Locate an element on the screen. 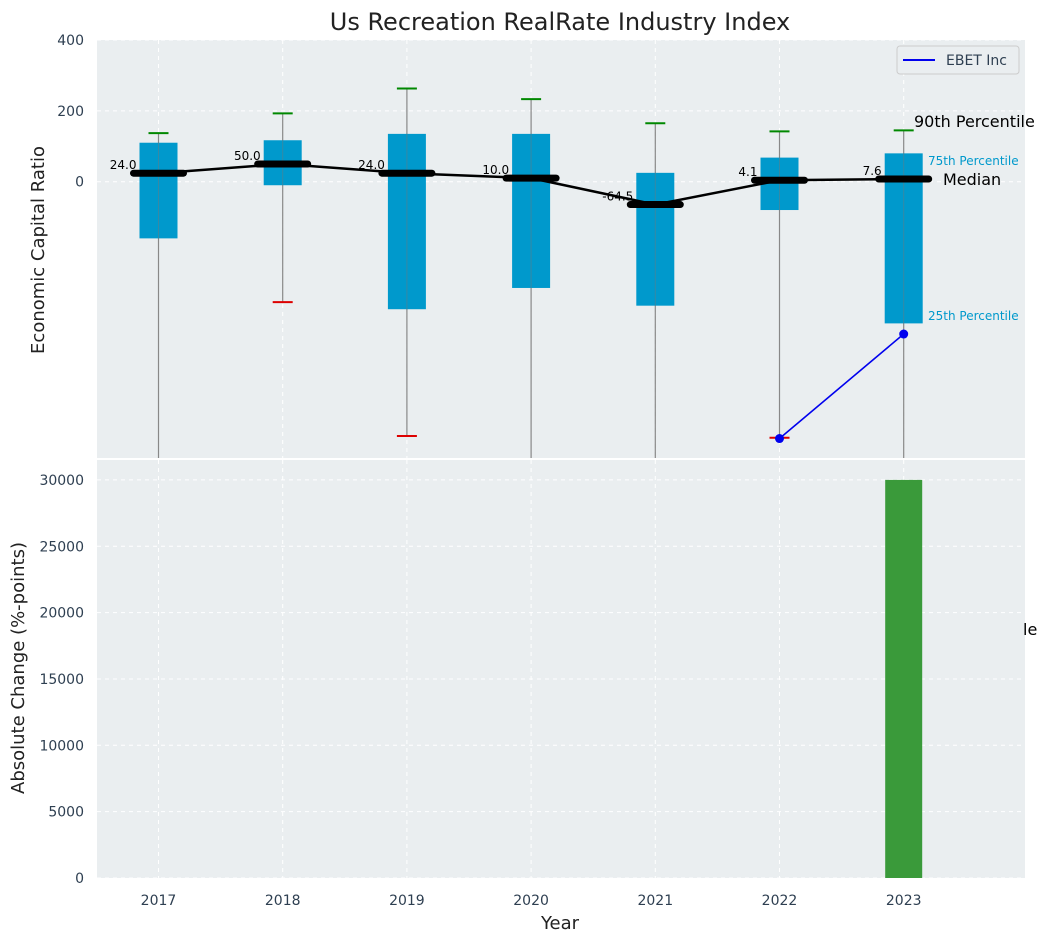  legend: EBET Inc is located at coordinates (958, 60).